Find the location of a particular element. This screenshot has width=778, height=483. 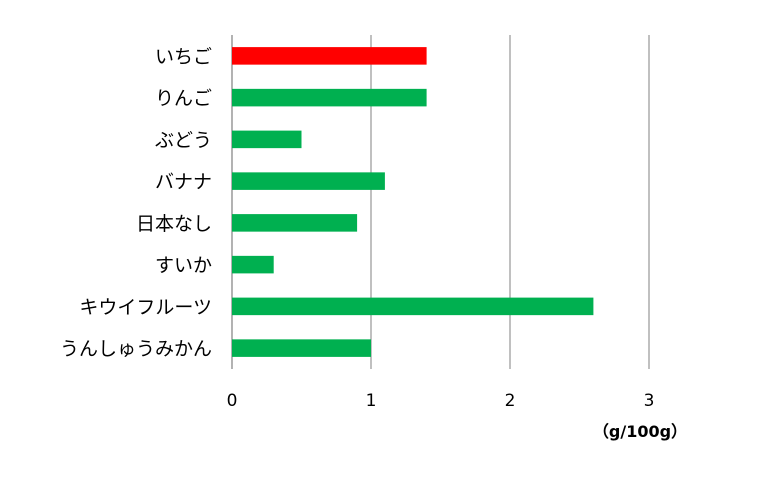

category-label: りんご is located at coordinates (183, 99).